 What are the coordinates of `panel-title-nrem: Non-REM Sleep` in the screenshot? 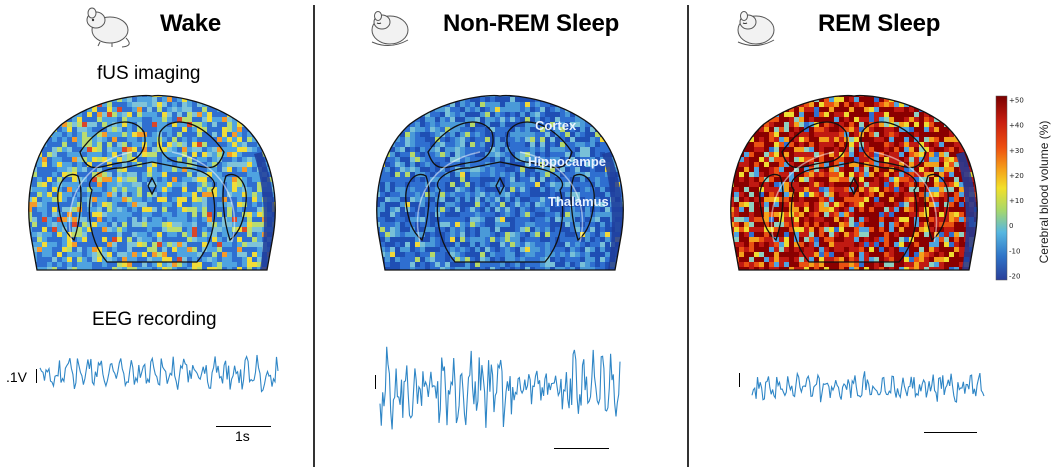 It's located at (531, 23).